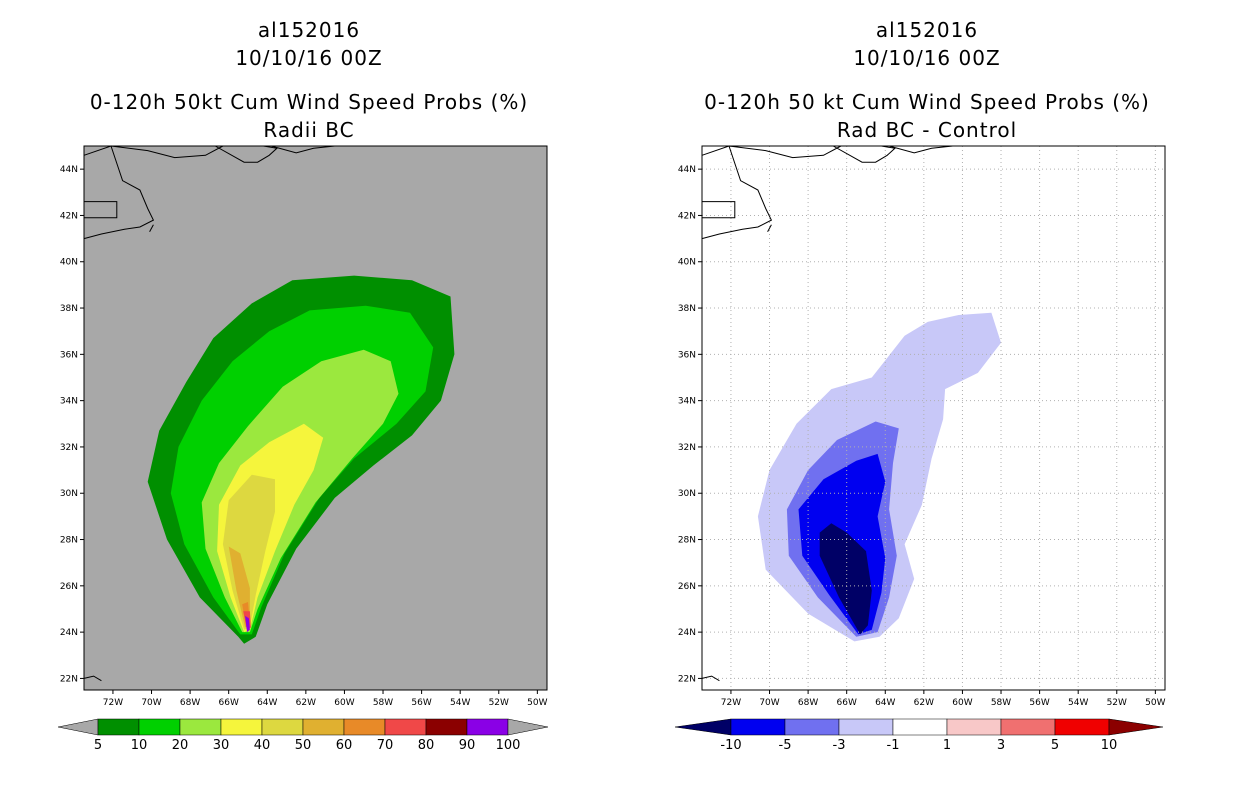 The image size is (1236, 800). I want to click on colorbar-label: 50, so click(303, 745).